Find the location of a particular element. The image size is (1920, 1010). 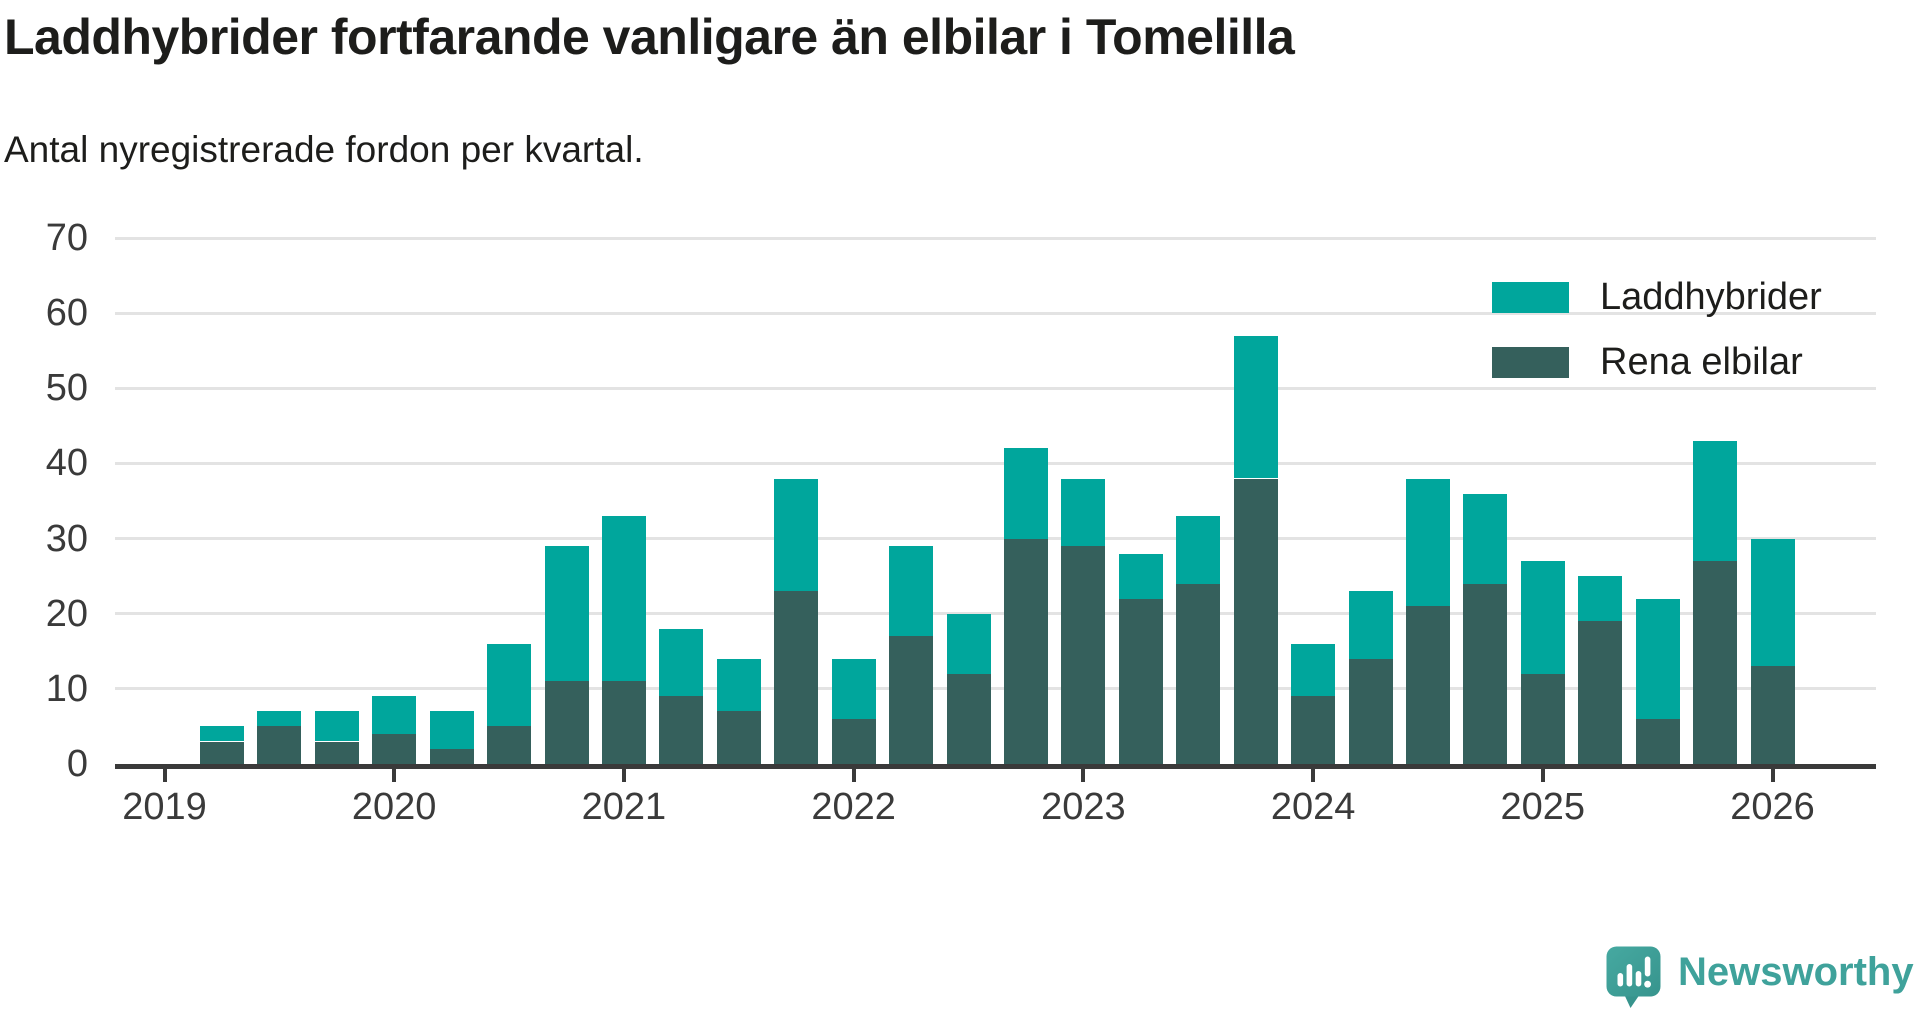

newsworthy-logo-text: Newsworthy is located at coordinates (1796, 972).